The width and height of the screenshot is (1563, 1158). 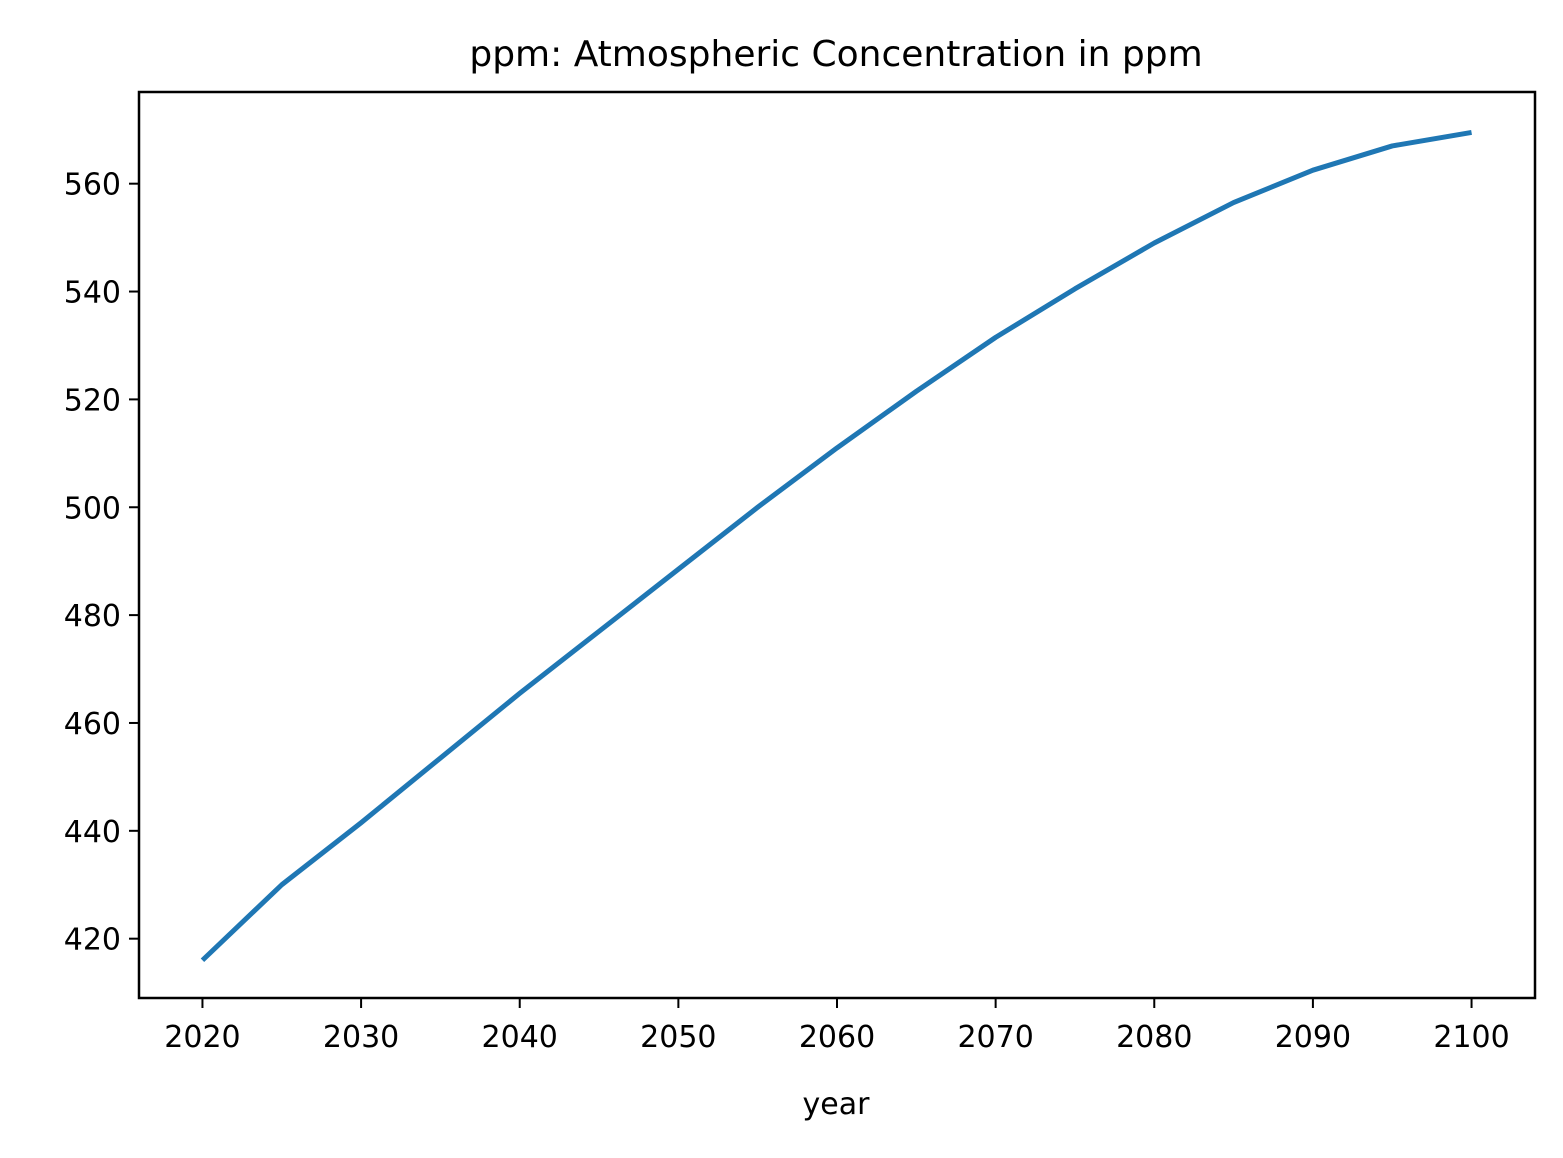 I want to click on y-tick-label: 480, so click(x=92, y=616).